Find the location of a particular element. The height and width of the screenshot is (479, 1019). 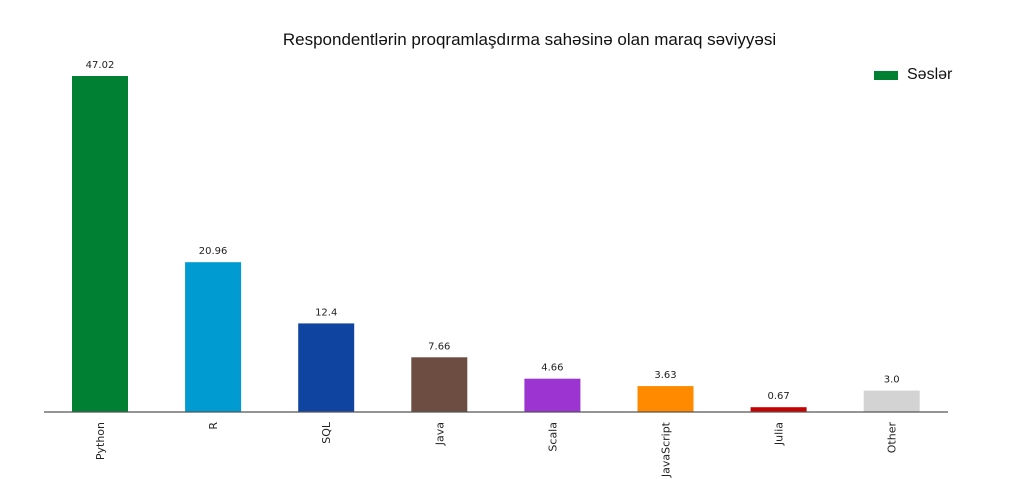

bar-julia is located at coordinates (778, 409).